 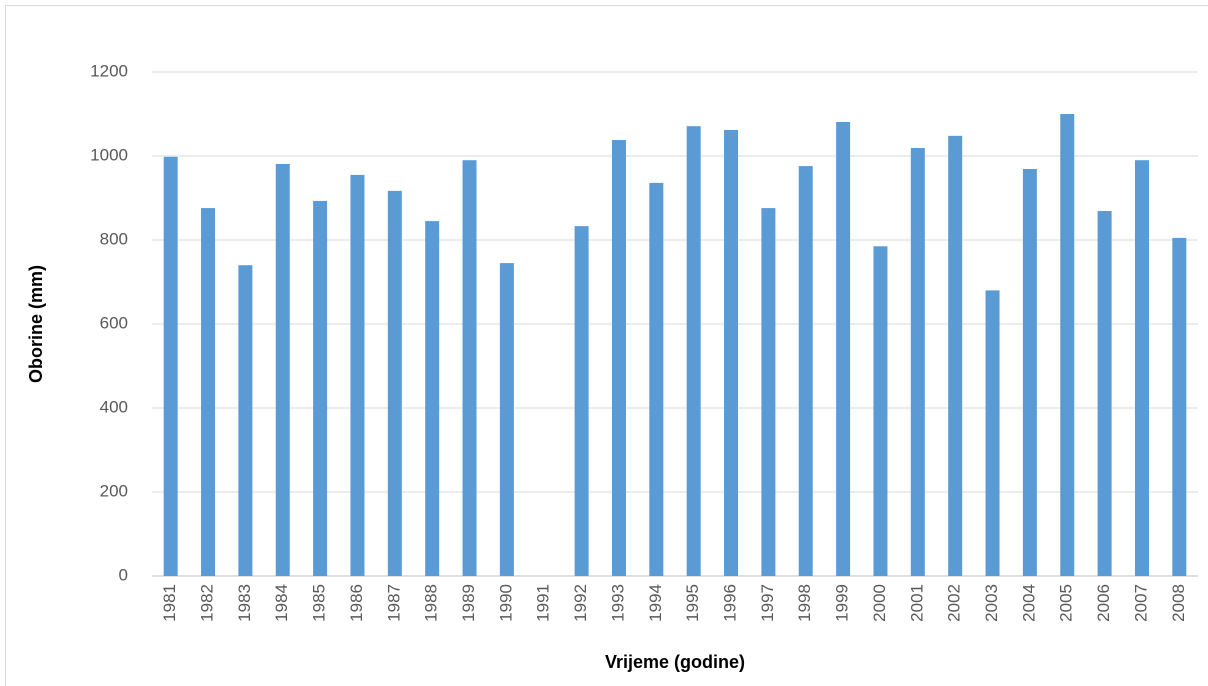 I want to click on x-tick-label: 1998, so click(x=804, y=603).